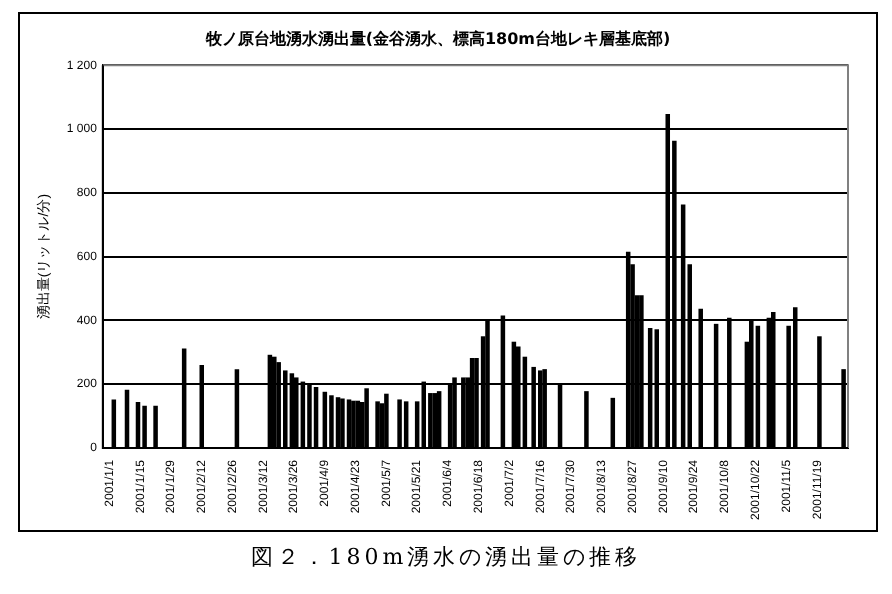 The width and height of the screenshot is (892, 594). I want to click on caption: 図２．180m湧水の湧出量の推移, so click(446, 557).